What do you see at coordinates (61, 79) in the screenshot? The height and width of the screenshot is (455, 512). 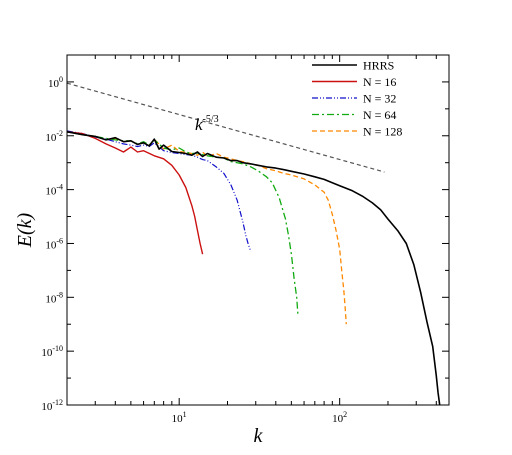 I see `y-tick-label-exponent: 0` at bounding box center [61, 79].